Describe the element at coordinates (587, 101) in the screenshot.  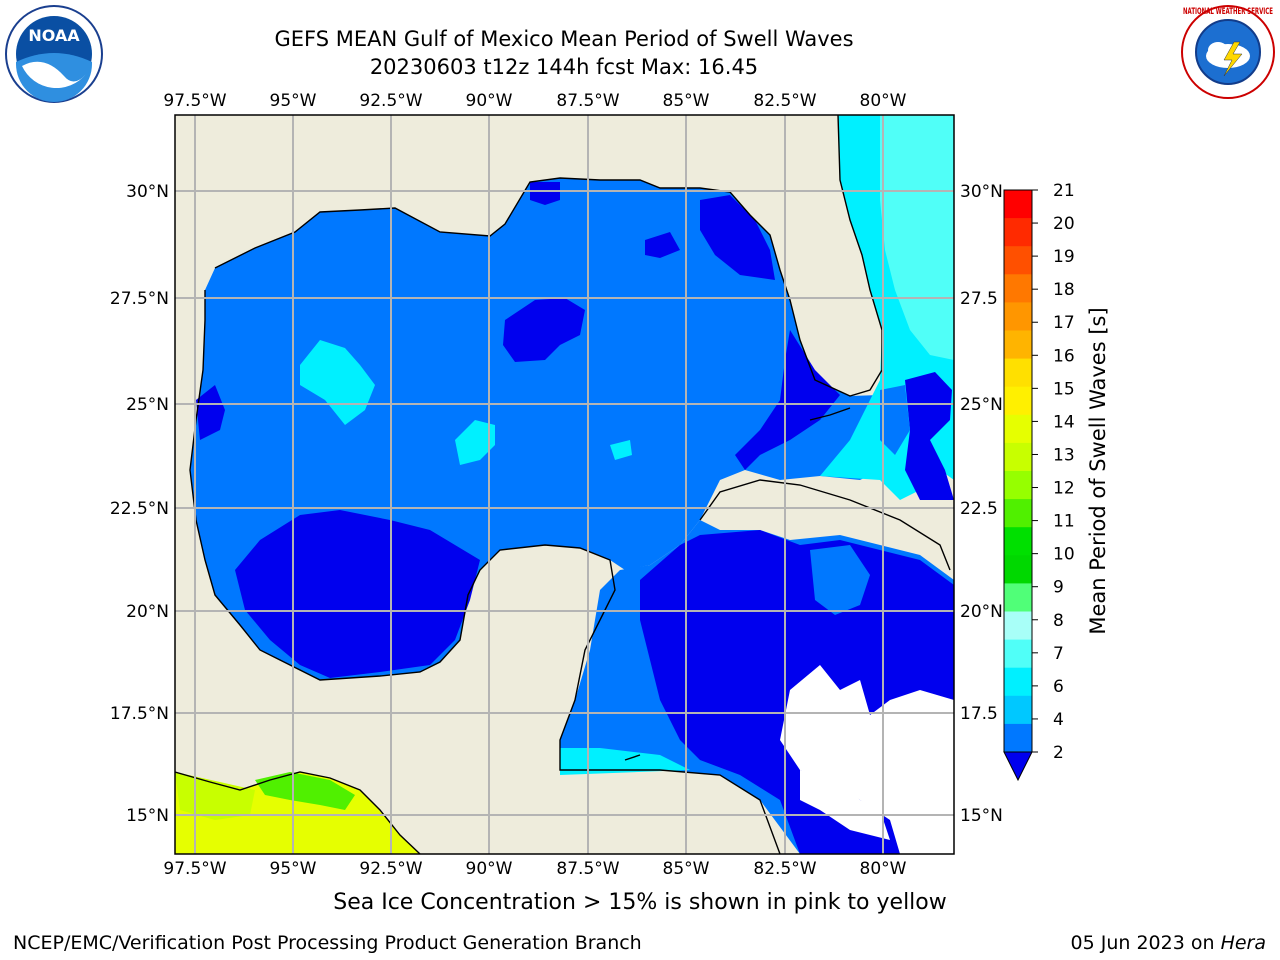
I see `lon-label-top: 87.5°W` at that location.